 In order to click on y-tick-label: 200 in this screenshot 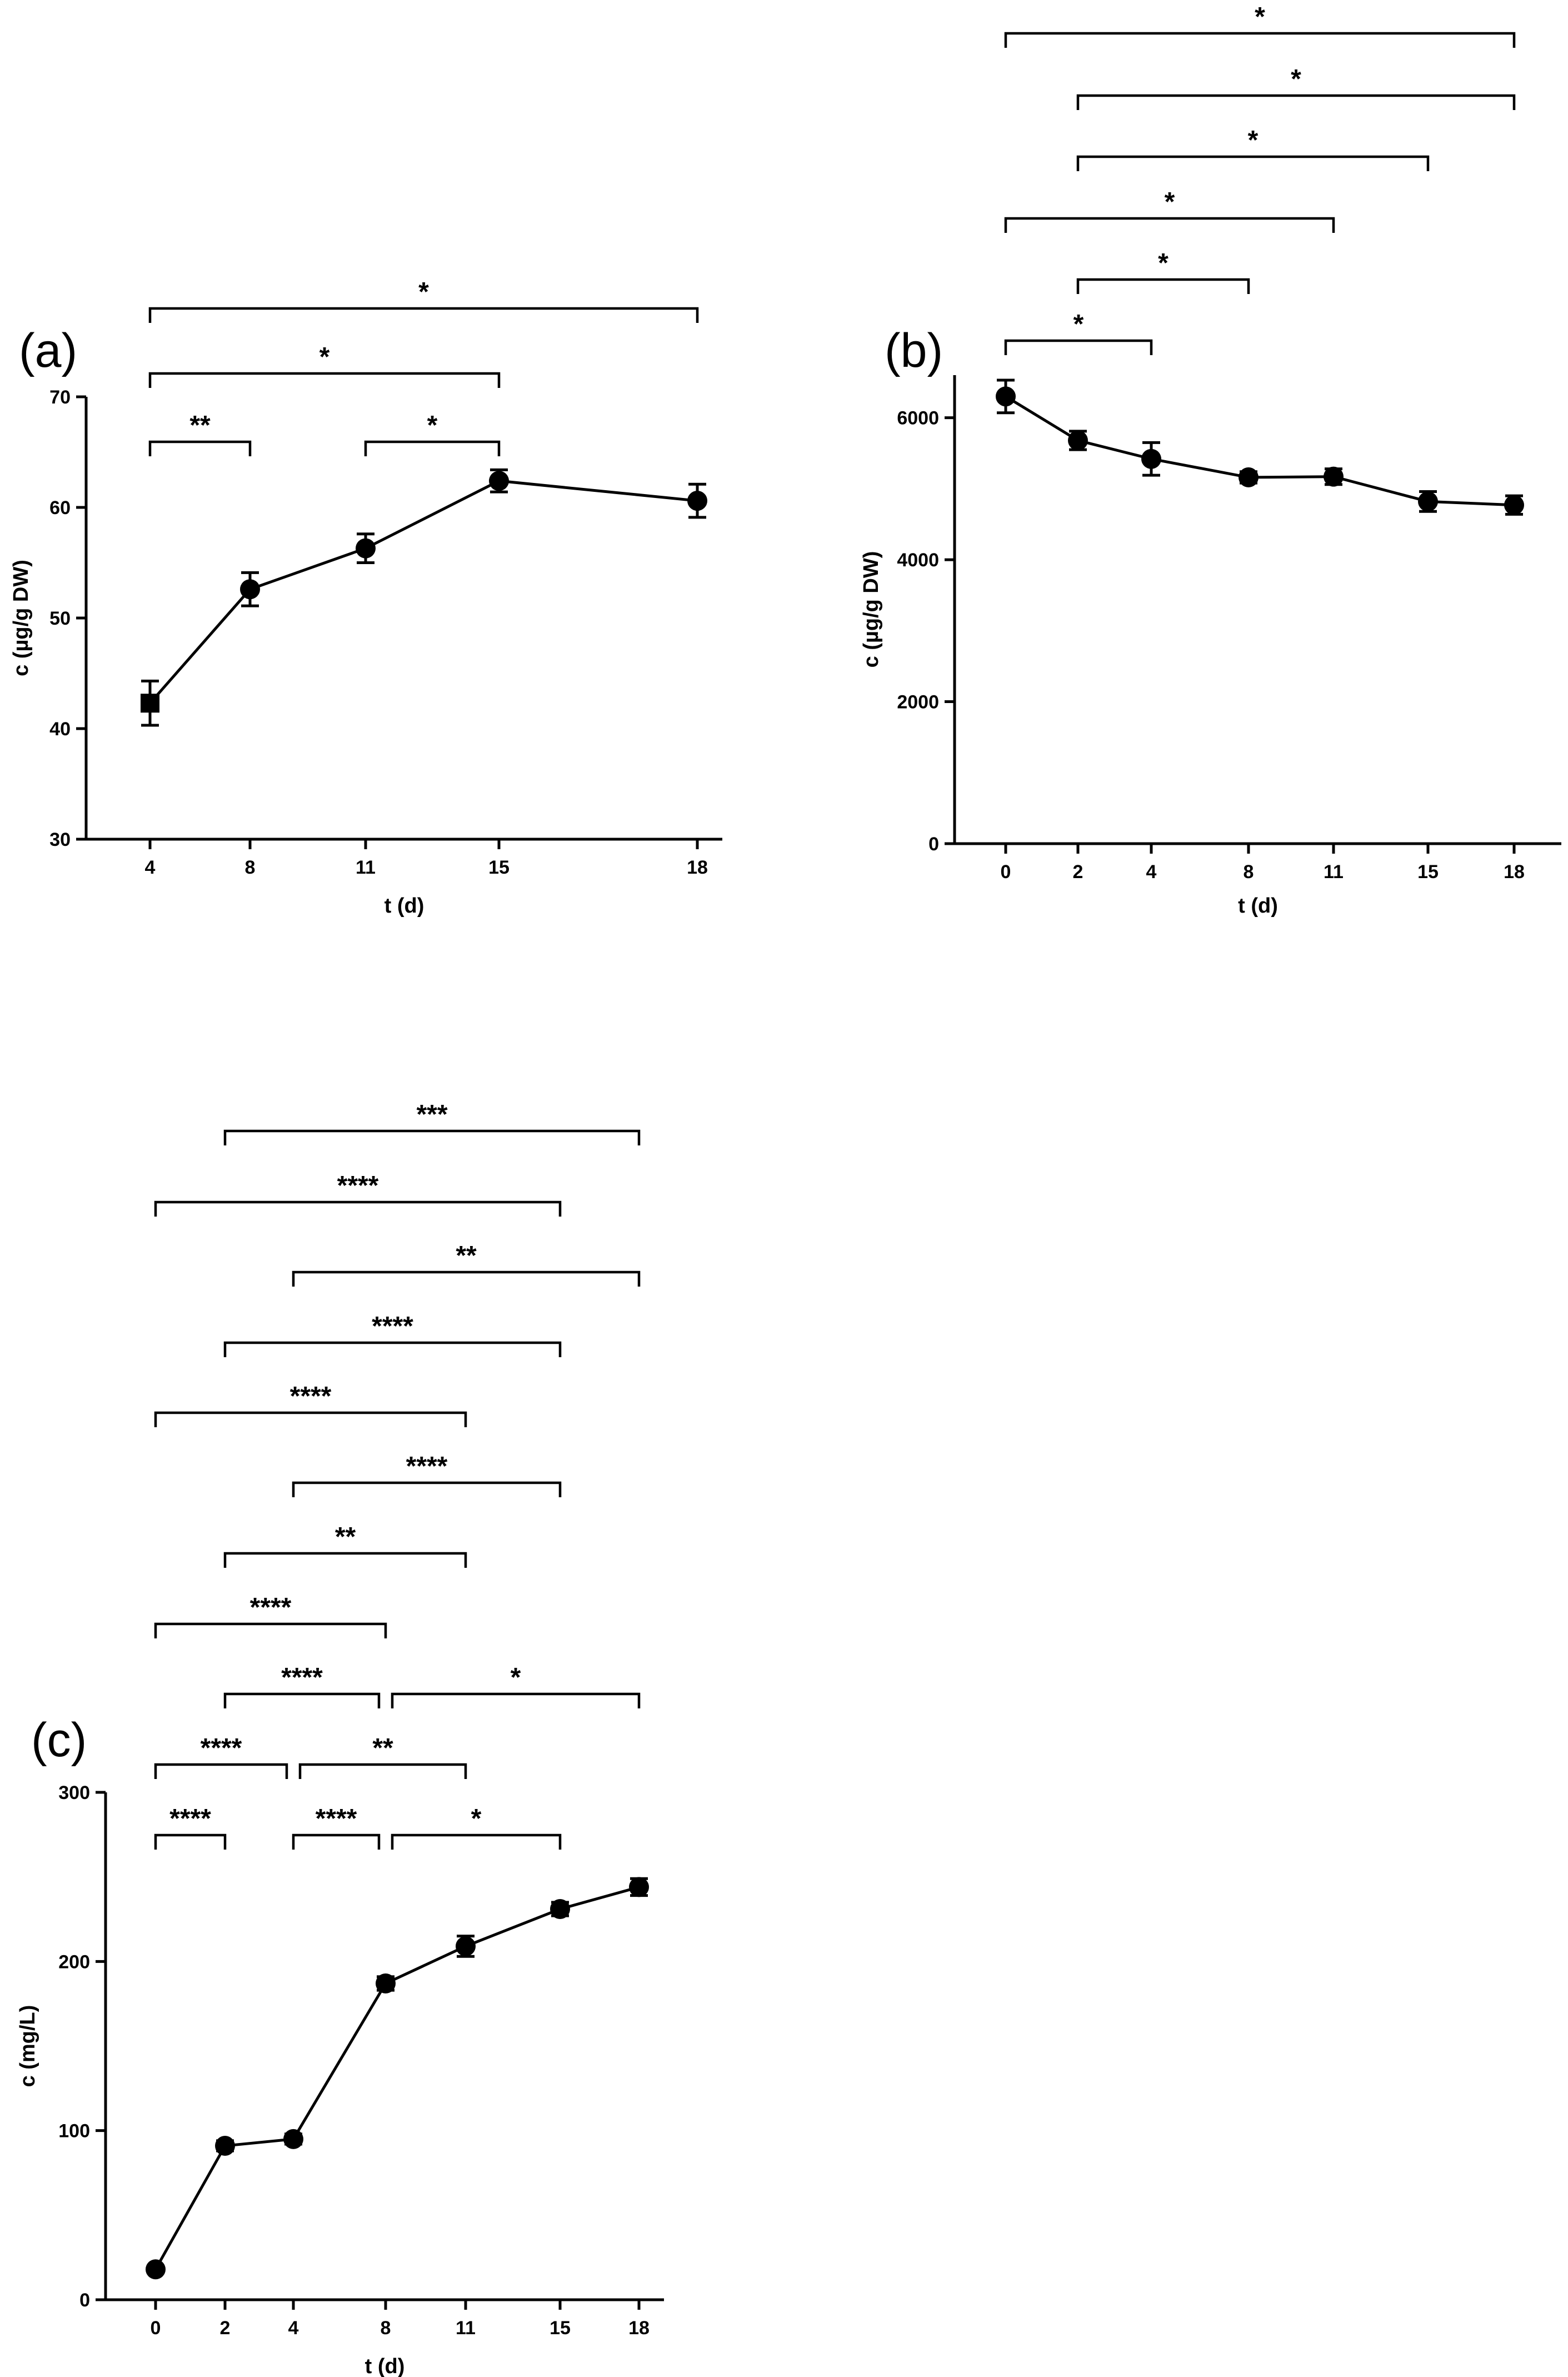, I will do `click(74, 1961)`.